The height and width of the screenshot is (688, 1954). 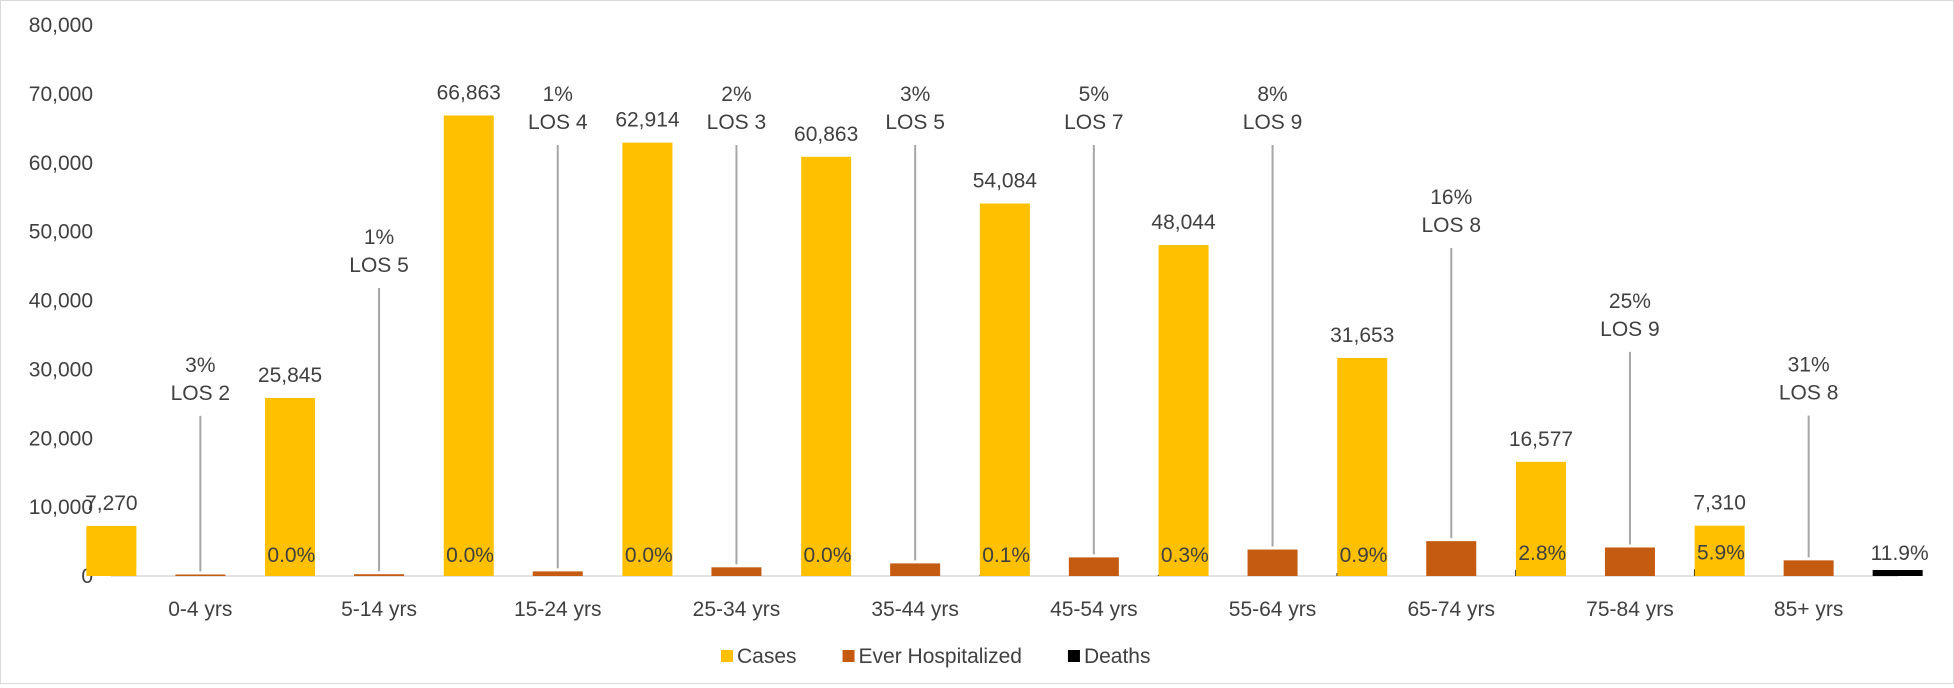 I want to click on x-tick-label: 0-4 yrs, so click(x=200, y=609).